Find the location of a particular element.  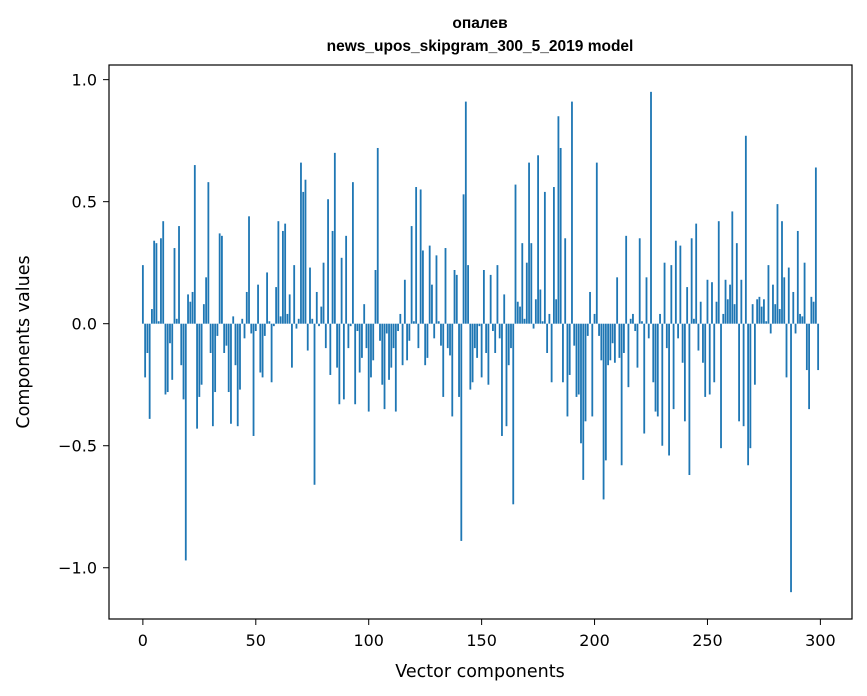

x-tick-label: 200 is located at coordinates (594, 640).